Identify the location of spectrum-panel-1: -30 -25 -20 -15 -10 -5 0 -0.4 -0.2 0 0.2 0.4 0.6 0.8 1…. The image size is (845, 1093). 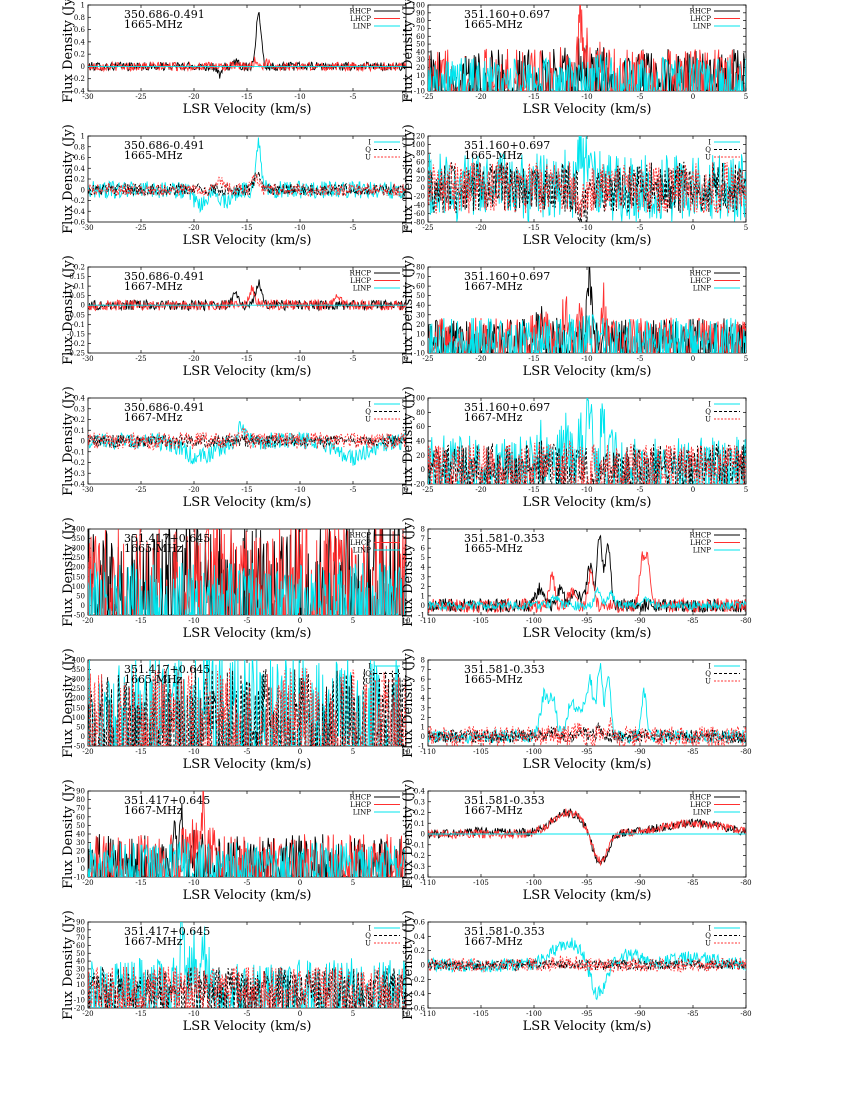
(234, 58).